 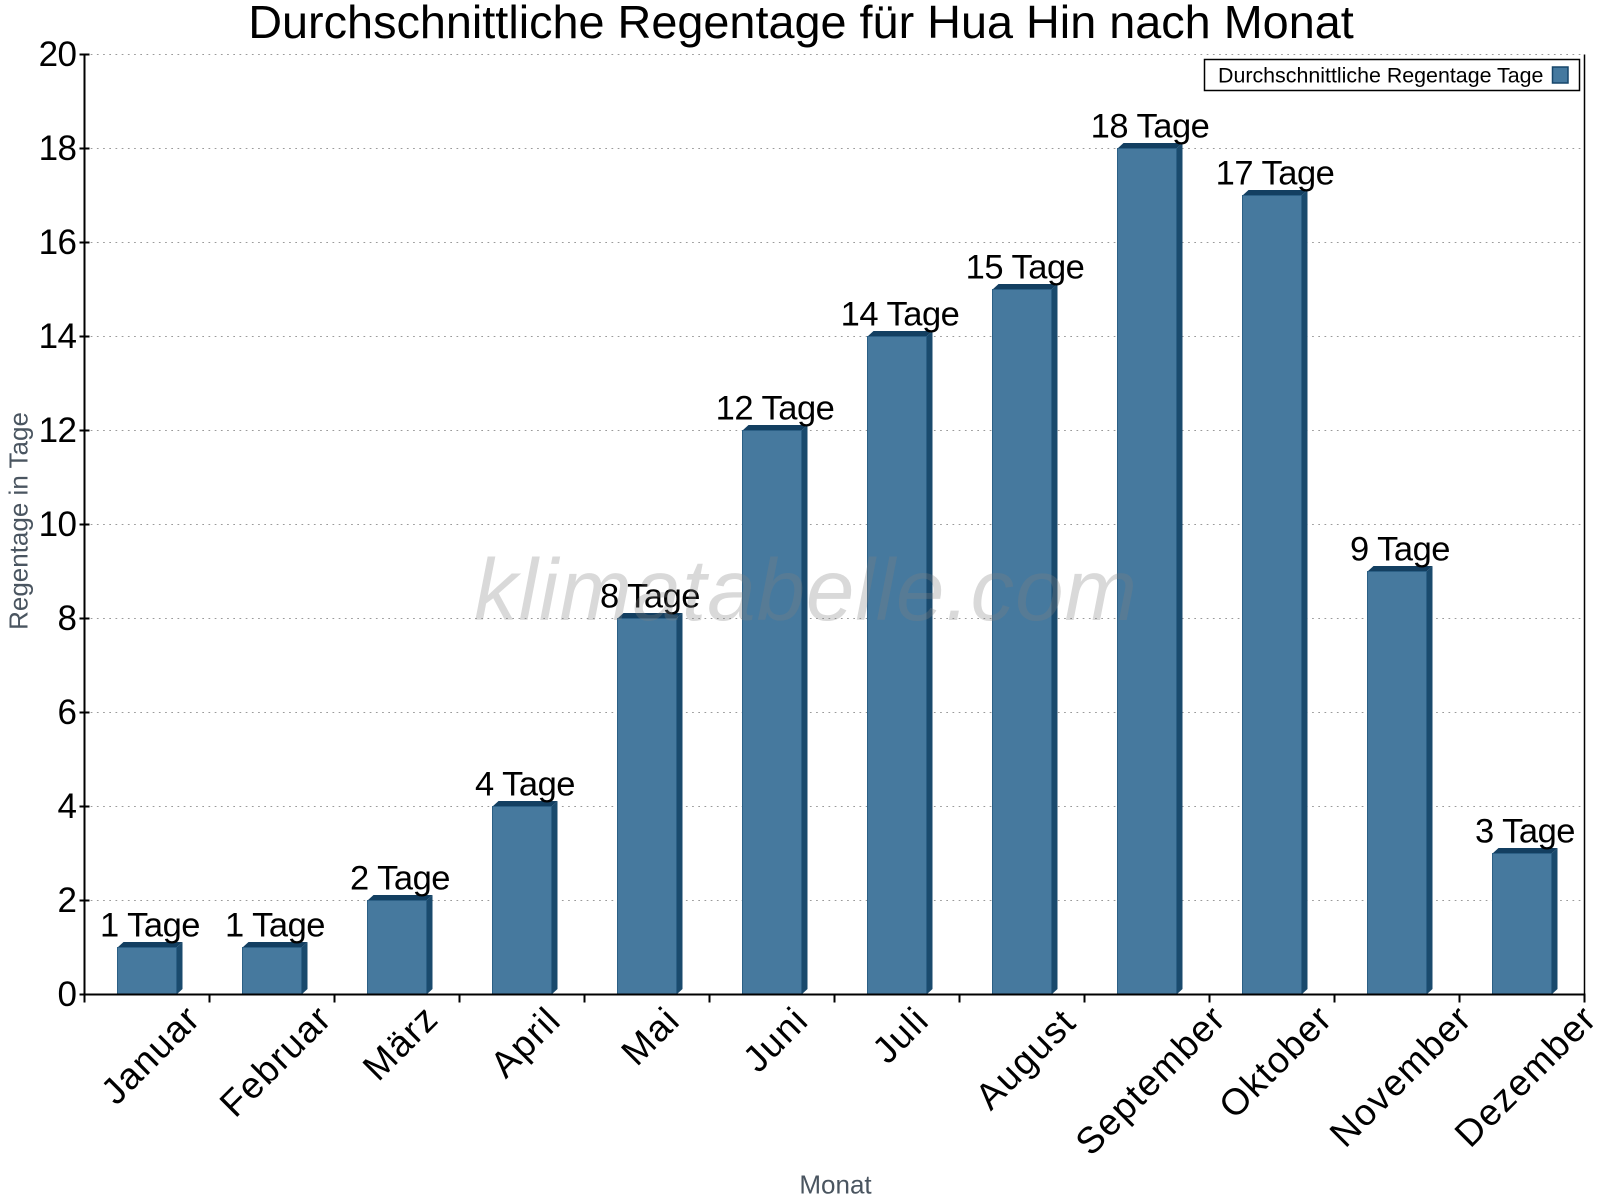 What do you see at coordinates (650, 597) in the screenshot?
I see `svg-text: 8 Tage` at bounding box center [650, 597].